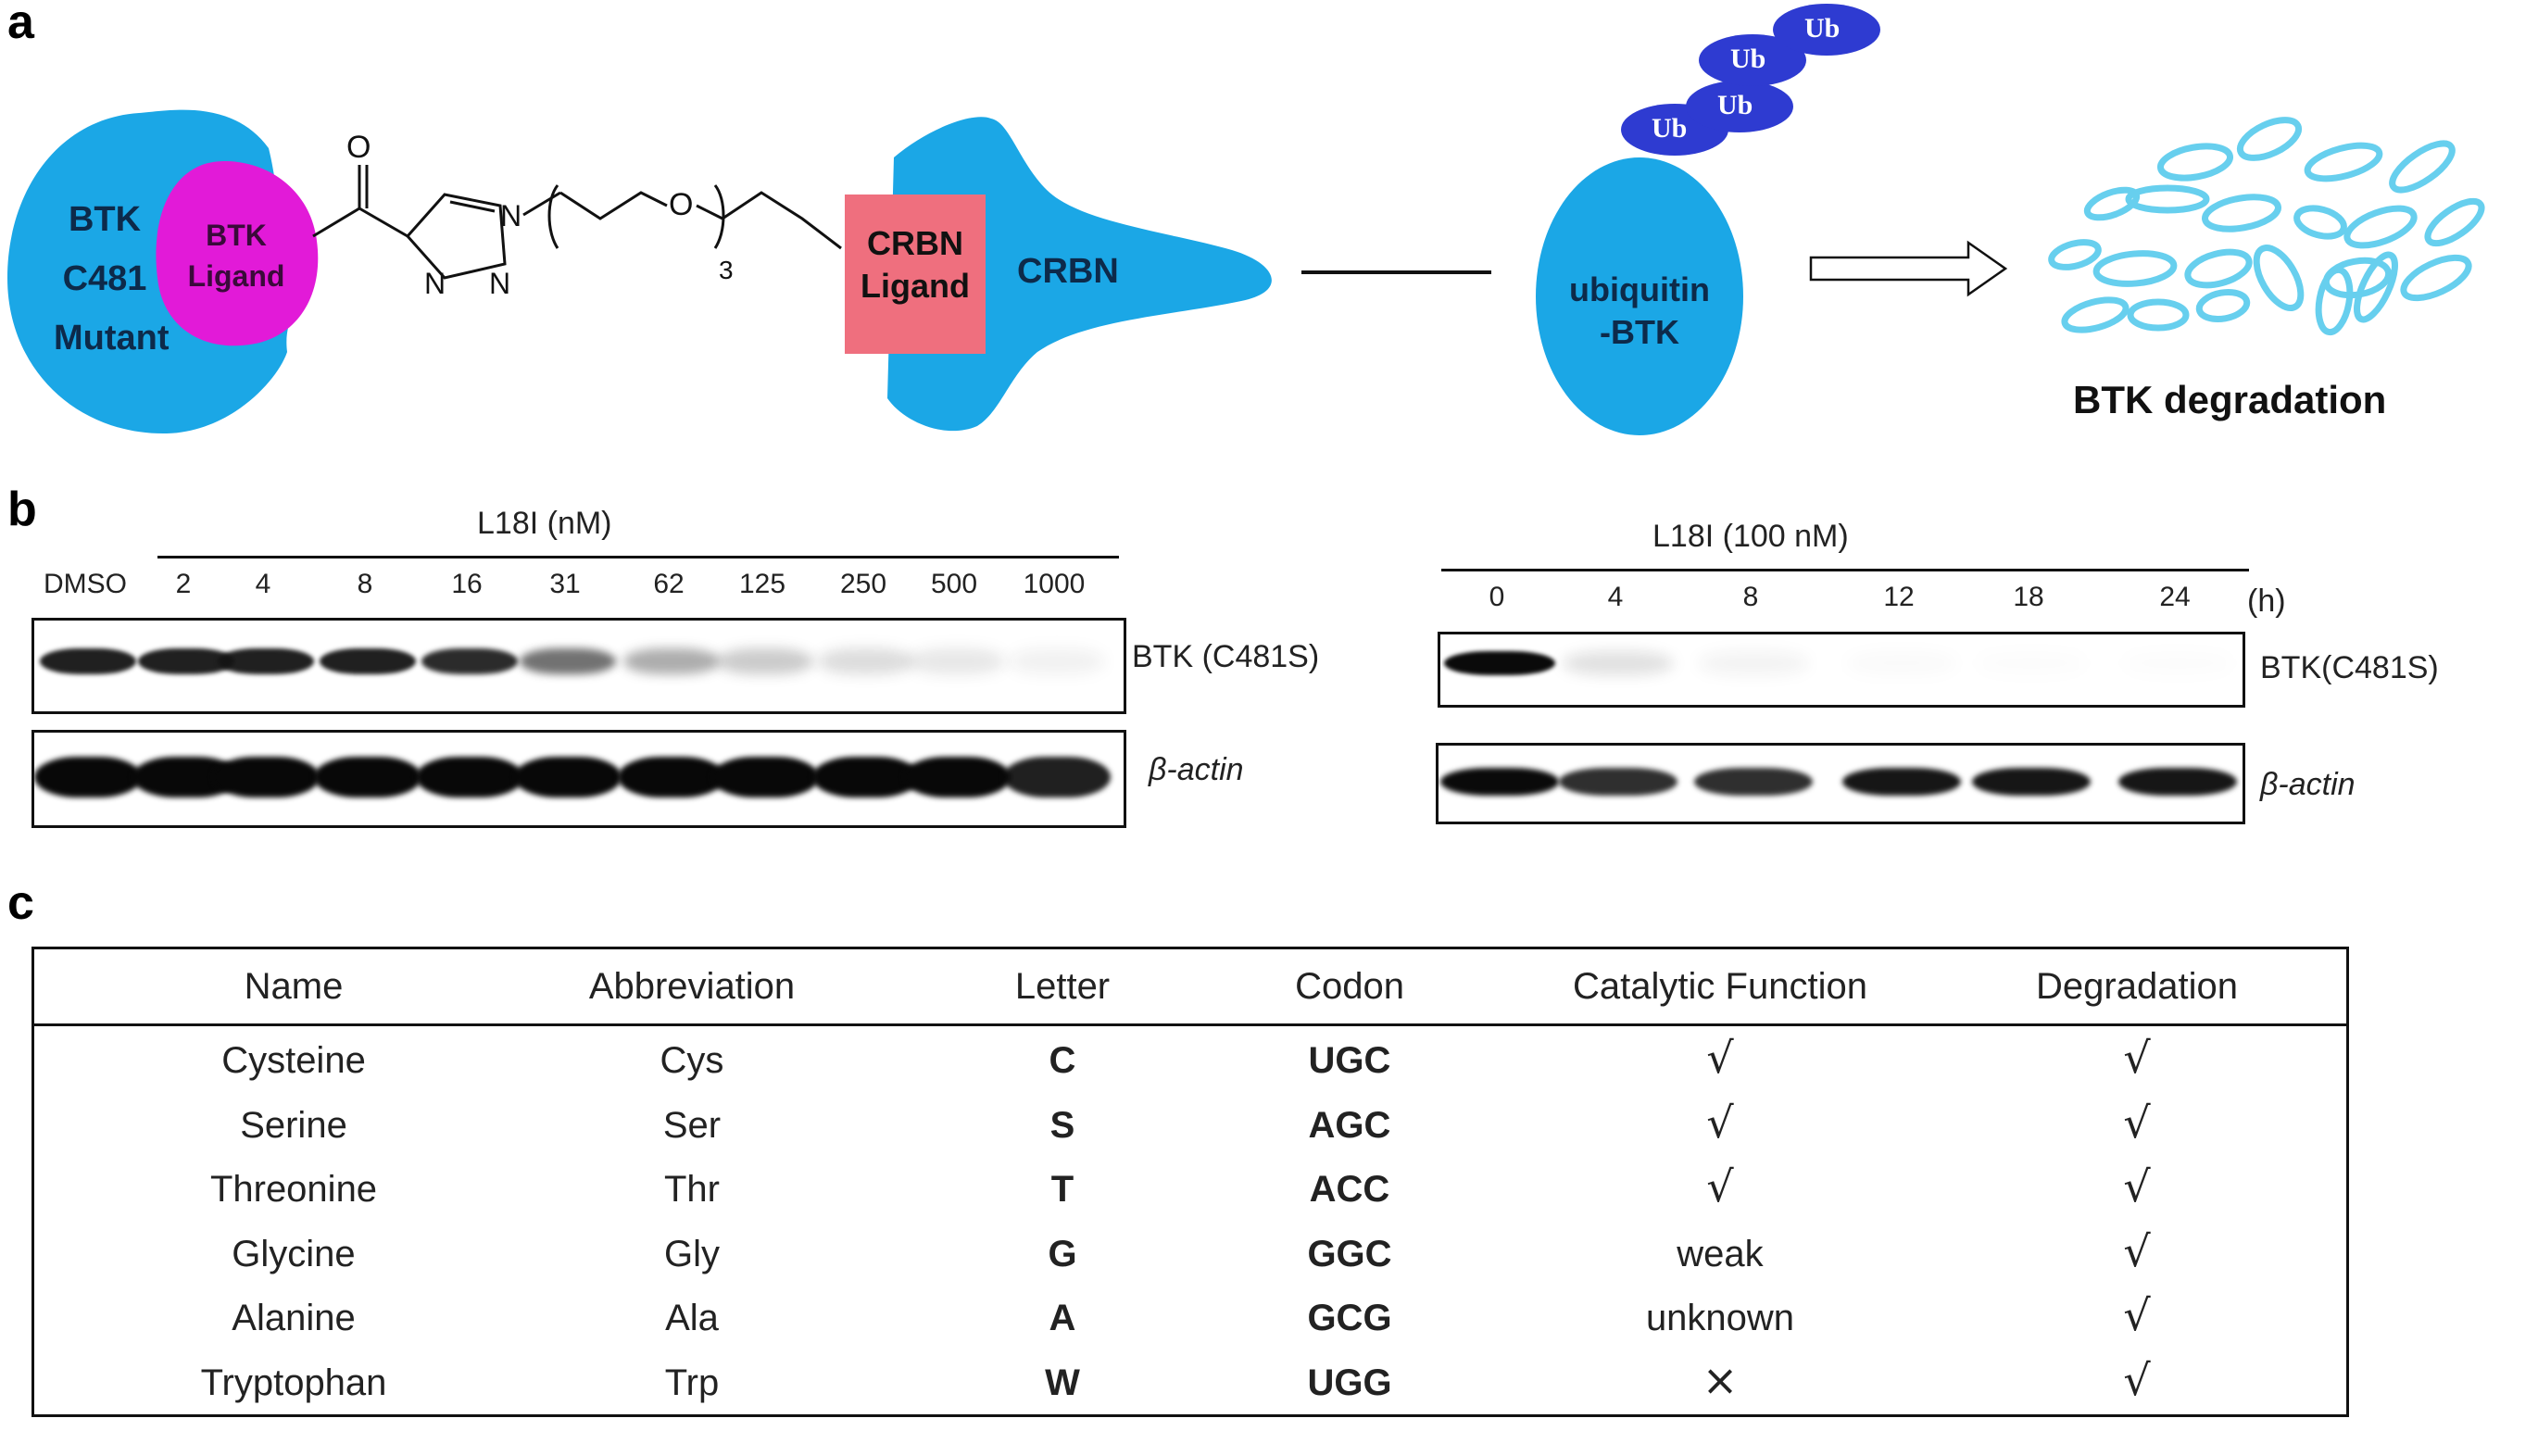 The height and width of the screenshot is (1456, 2538). What do you see at coordinates (1908, 268) in the screenshot?
I see `arrow-right-icon` at bounding box center [1908, 268].